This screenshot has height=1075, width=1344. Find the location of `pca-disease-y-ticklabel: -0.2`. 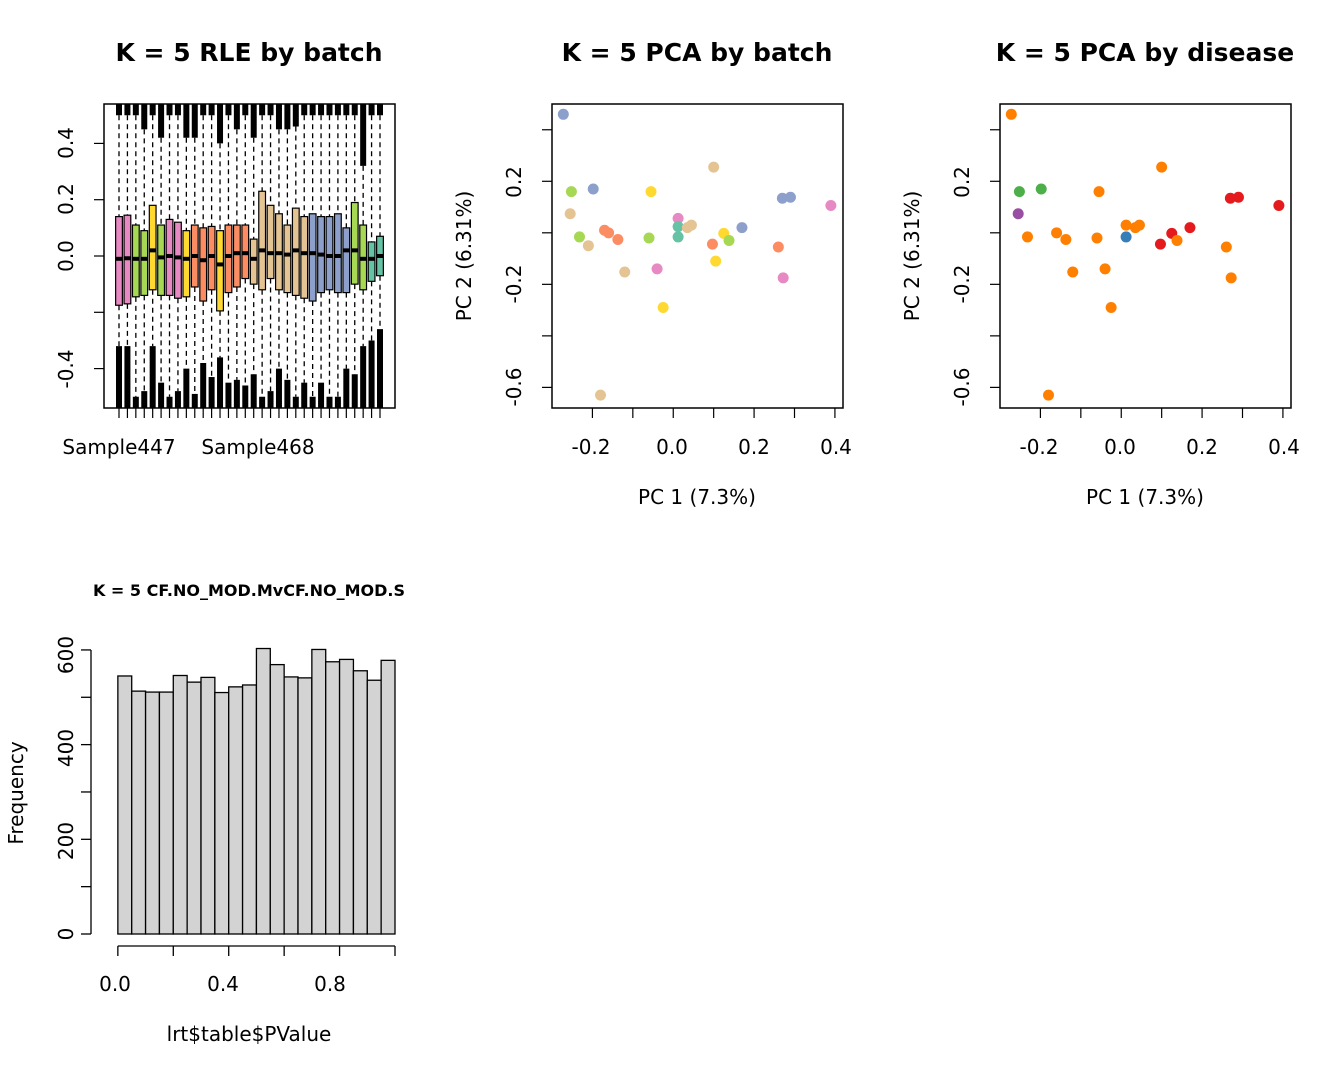

pca-disease-y-ticklabel: -0.2 is located at coordinates (962, 283).